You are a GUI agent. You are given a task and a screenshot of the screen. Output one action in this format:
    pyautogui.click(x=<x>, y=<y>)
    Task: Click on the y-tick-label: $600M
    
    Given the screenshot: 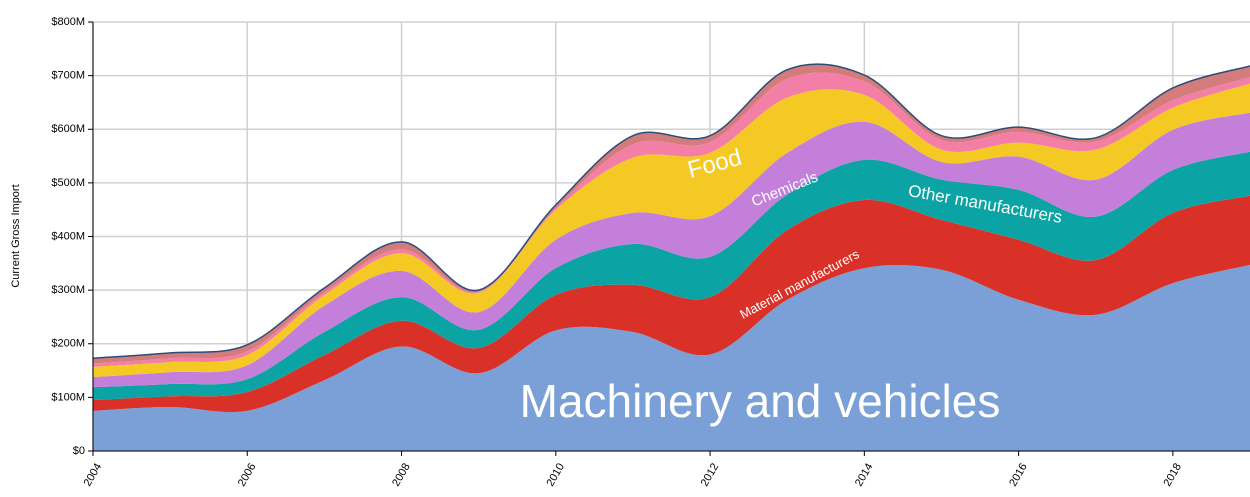 What is the action you would take?
    pyautogui.click(x=68, y=129)
    